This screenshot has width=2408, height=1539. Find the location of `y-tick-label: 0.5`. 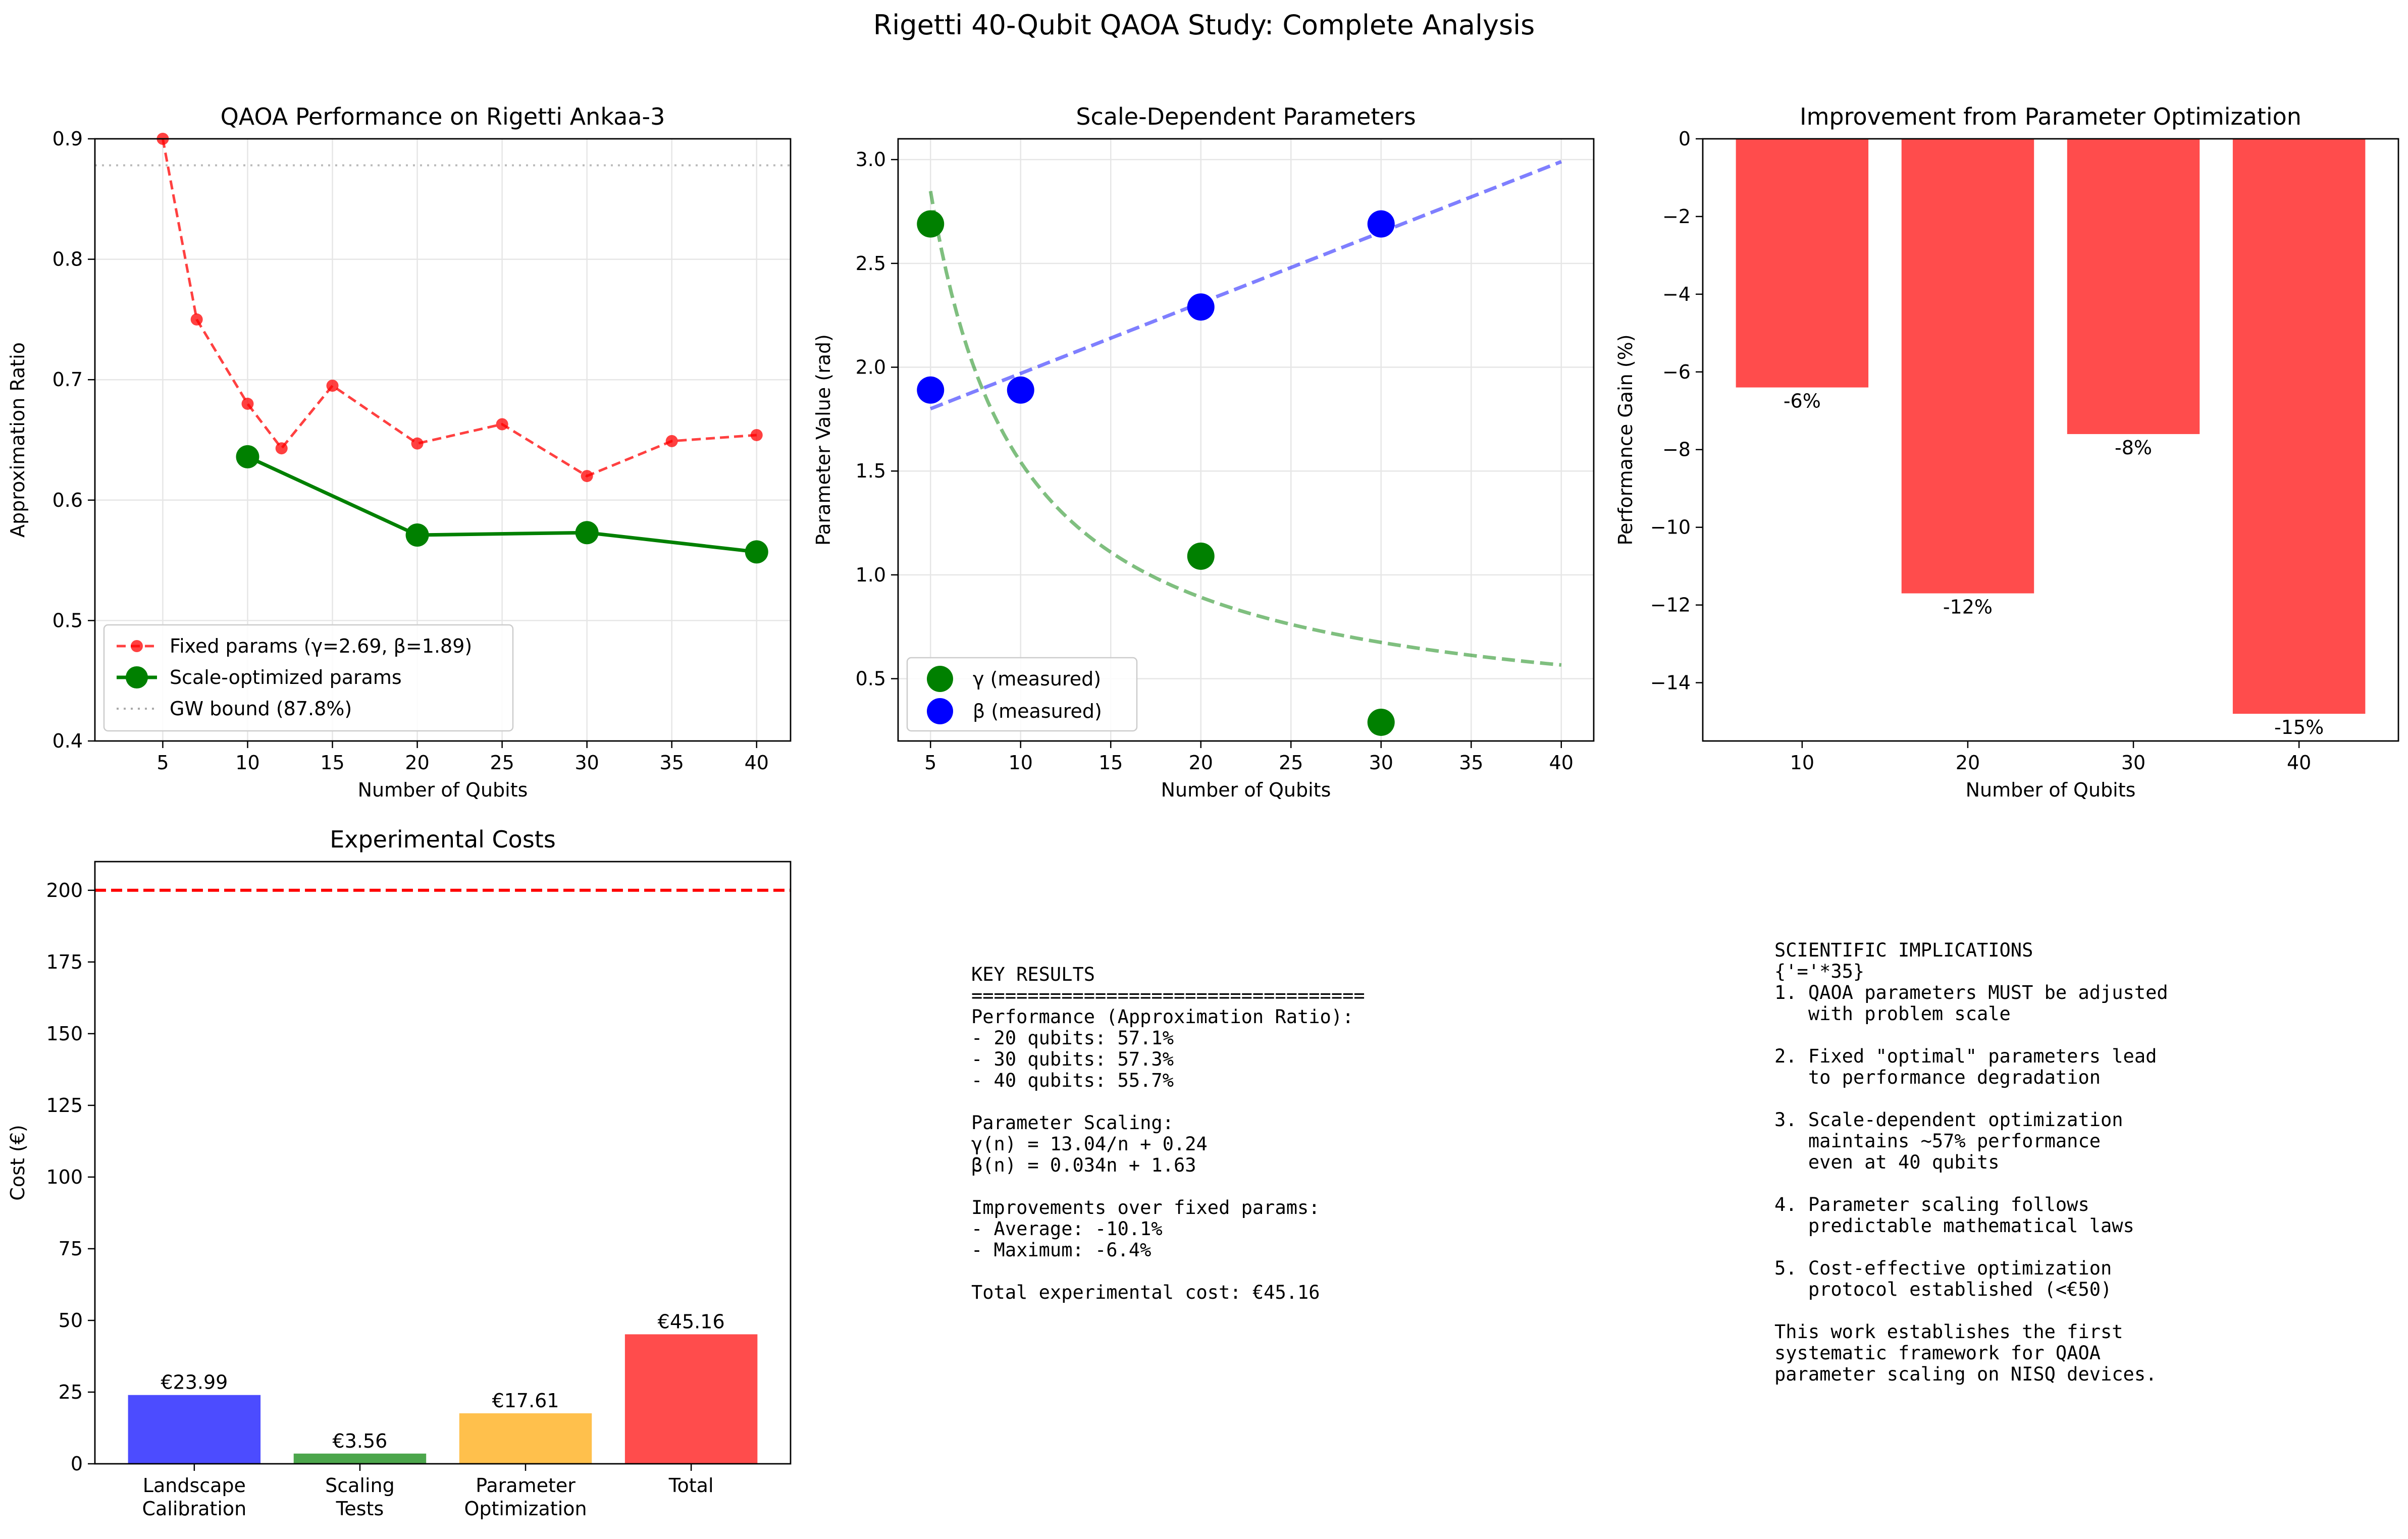

y-tick-label: 0.5 is located at coordinates (871, 679).